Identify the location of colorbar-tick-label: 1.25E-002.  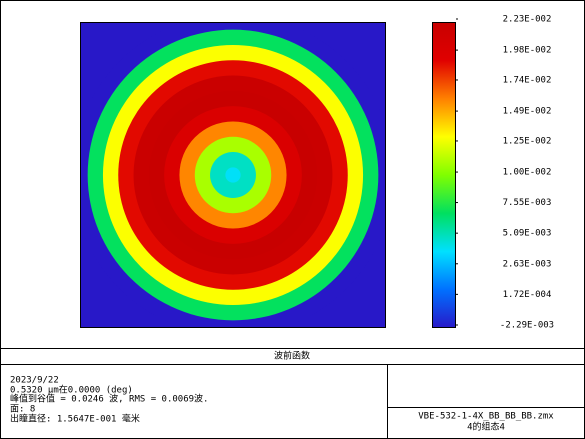
(527, 141).